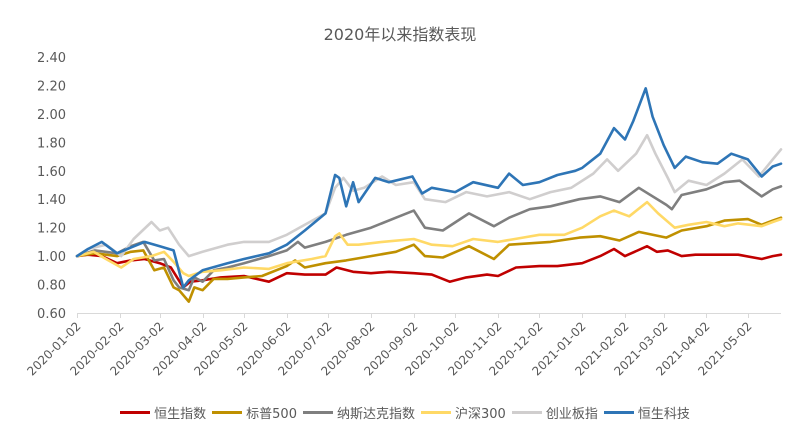 This screenshot has height=438, width=800. What do you see at coordinates (51, 286) in the screenshot?
I see `y-tick-label: 0.80` at bounding box center [51, 286].